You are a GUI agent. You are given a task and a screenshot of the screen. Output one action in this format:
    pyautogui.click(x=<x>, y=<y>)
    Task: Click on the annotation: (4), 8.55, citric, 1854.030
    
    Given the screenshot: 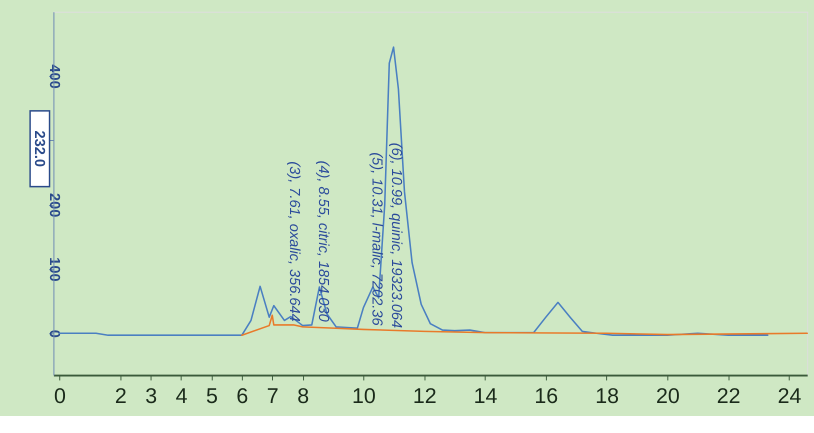 What is the action you would take?
    pyautogui.click(x=323, y=241)
    